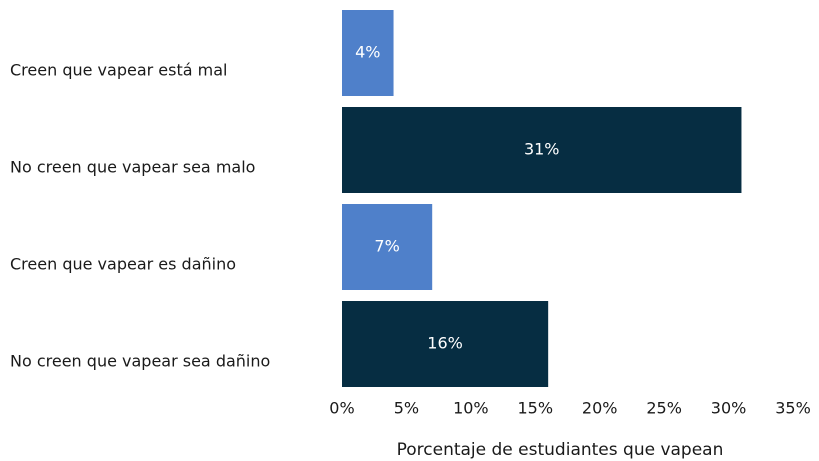  I want to click on y-tick-label: No creen que vapear sea malo, so click(132, 167).